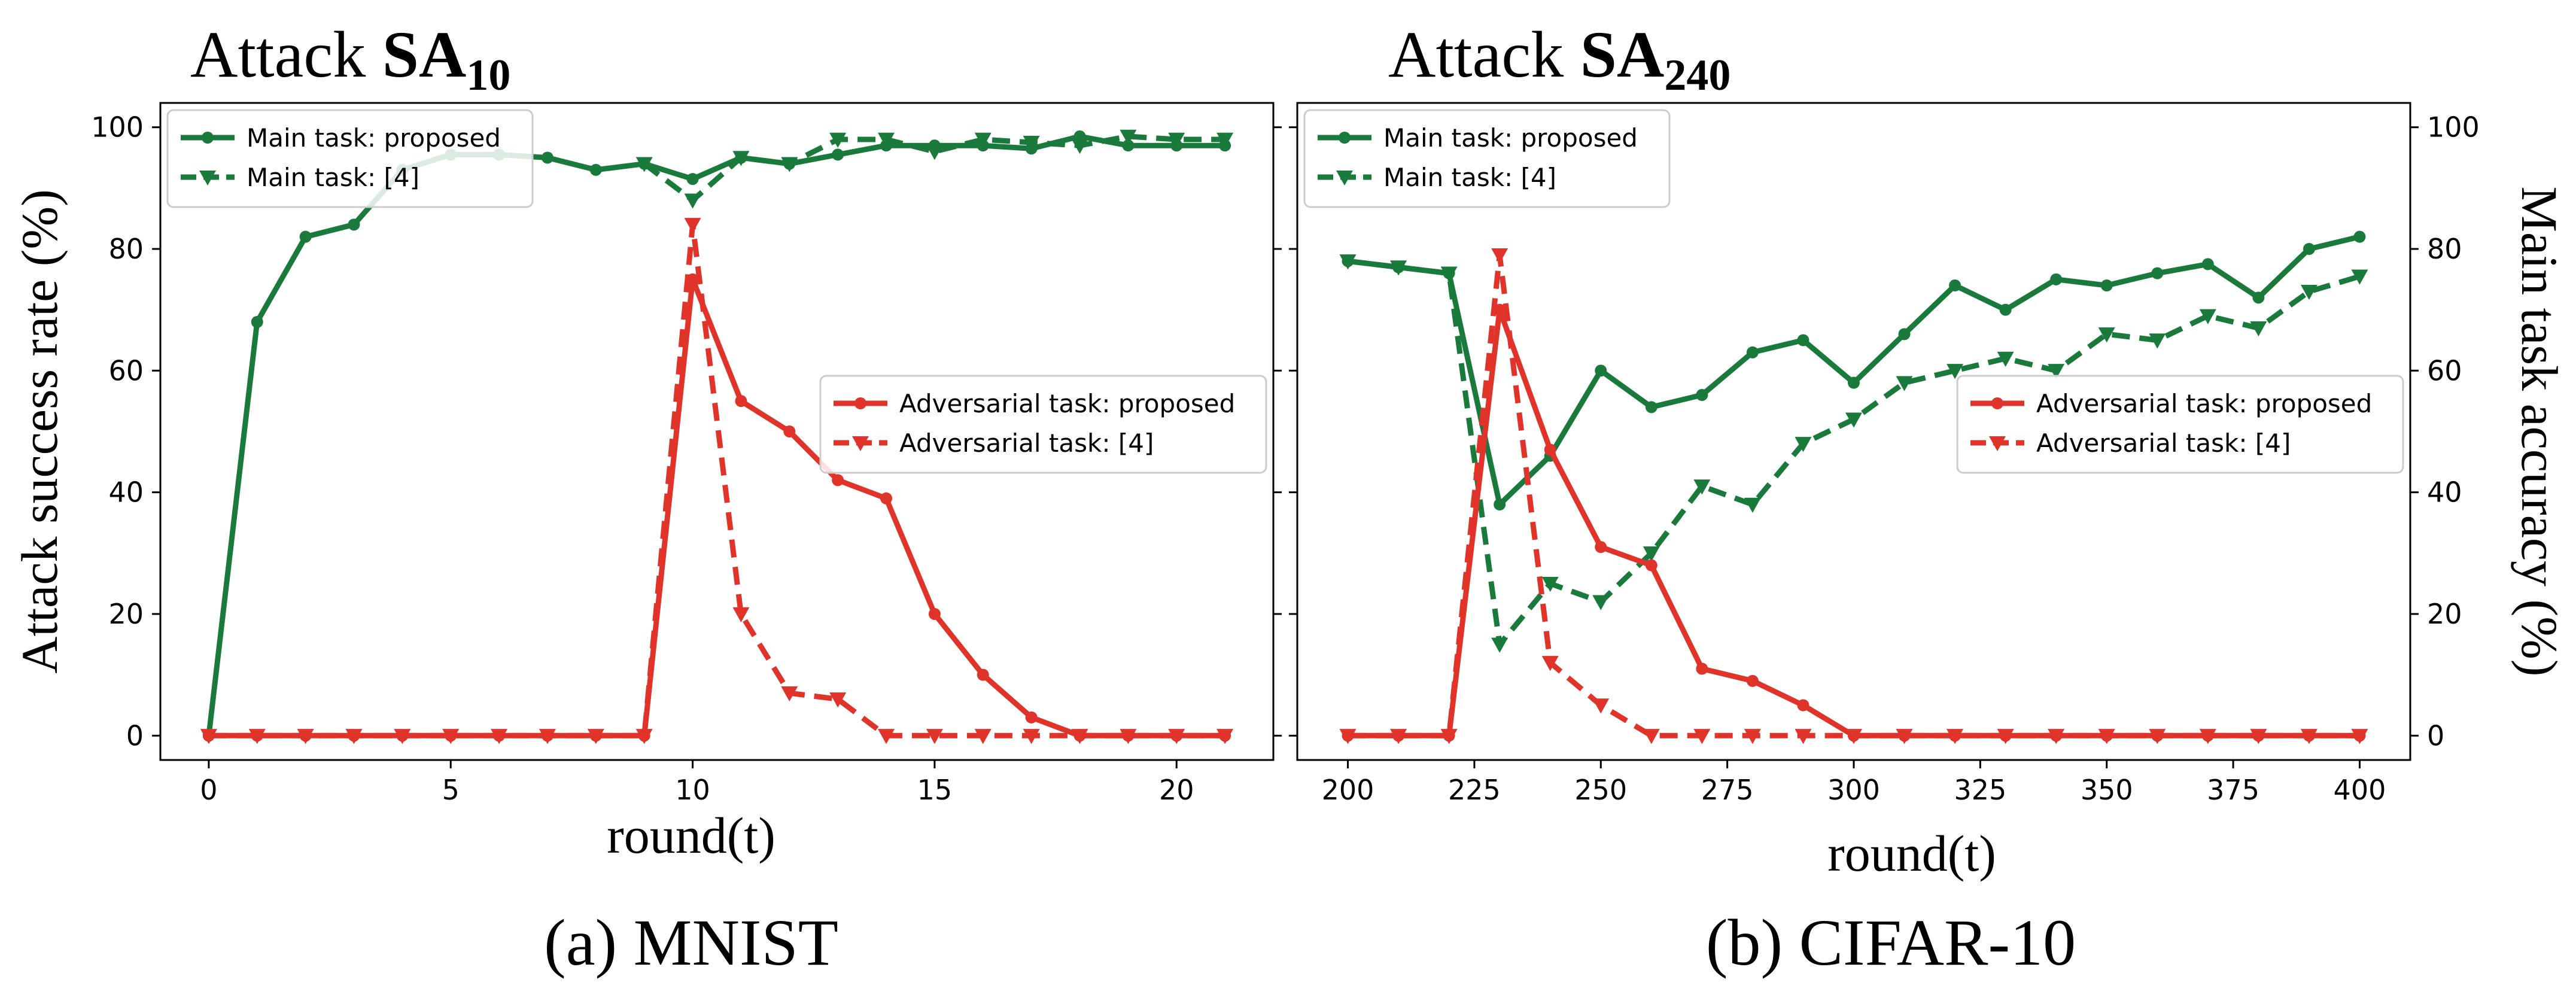  Describe the element at coordinates (1348, 790) in the screenshot. I see `x-tick-label: 200` at that location.